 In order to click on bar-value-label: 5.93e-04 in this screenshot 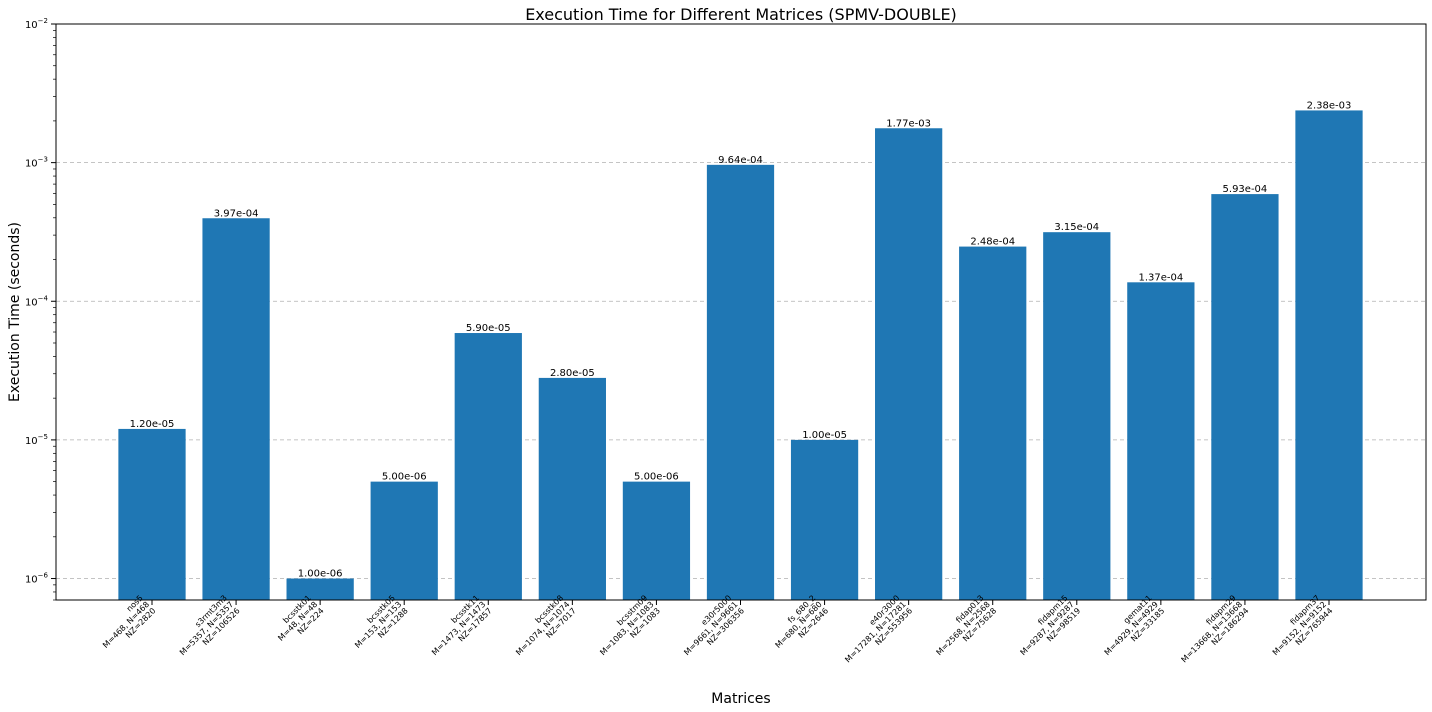, I will do `click(1245, 189)`.